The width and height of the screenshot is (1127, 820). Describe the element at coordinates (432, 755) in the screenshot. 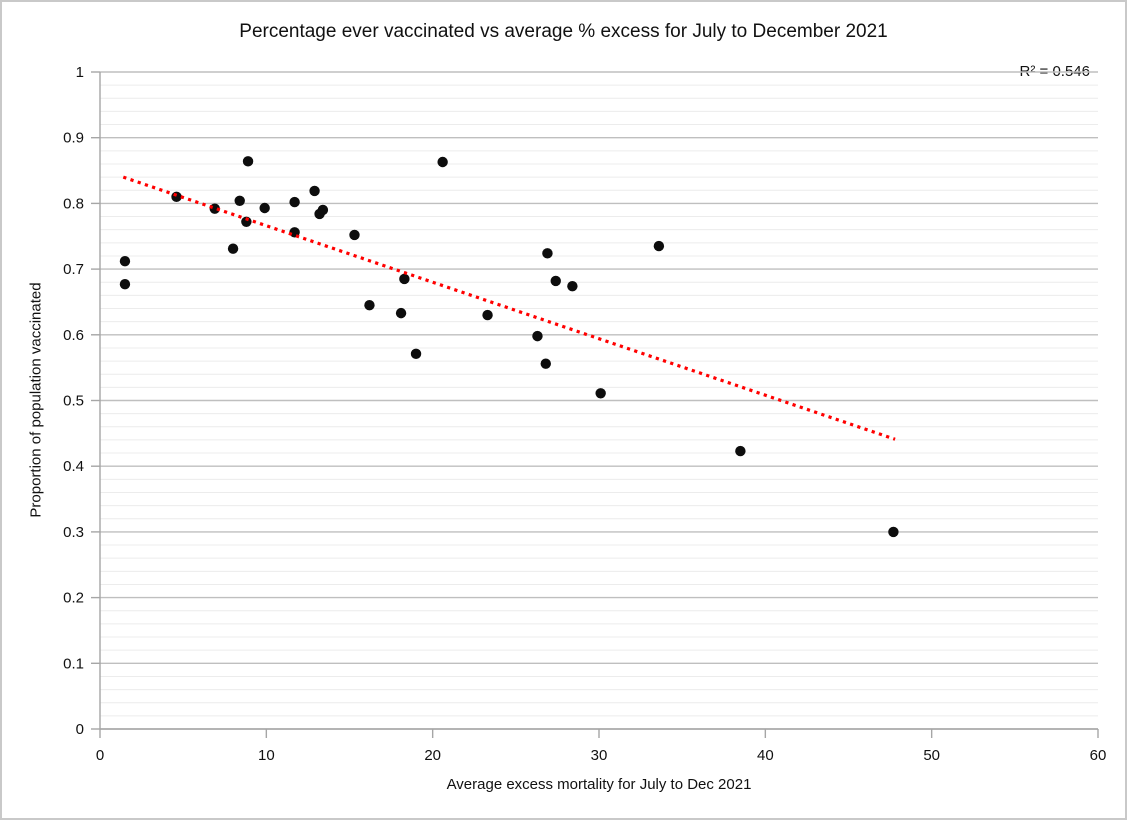

I see `x-tick-label: 20` at that location.